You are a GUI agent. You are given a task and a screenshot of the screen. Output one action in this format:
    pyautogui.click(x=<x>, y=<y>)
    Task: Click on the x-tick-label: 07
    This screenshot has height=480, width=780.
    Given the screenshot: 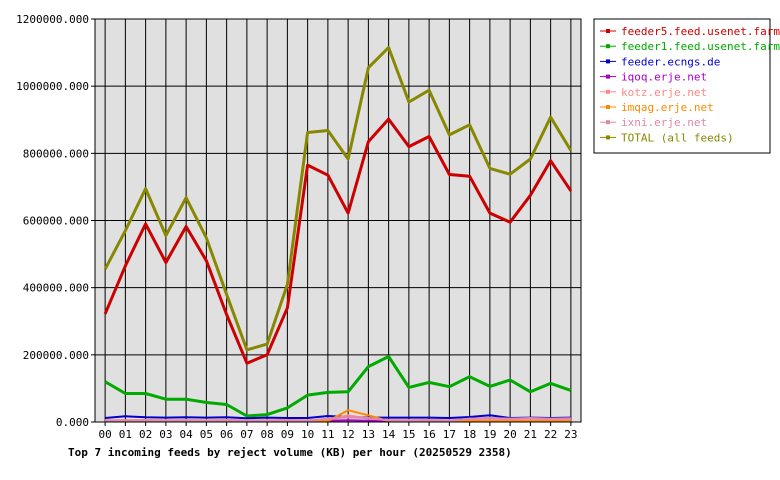 What is the action you would take?
    pyautogui.click(x=246, y=434)
    